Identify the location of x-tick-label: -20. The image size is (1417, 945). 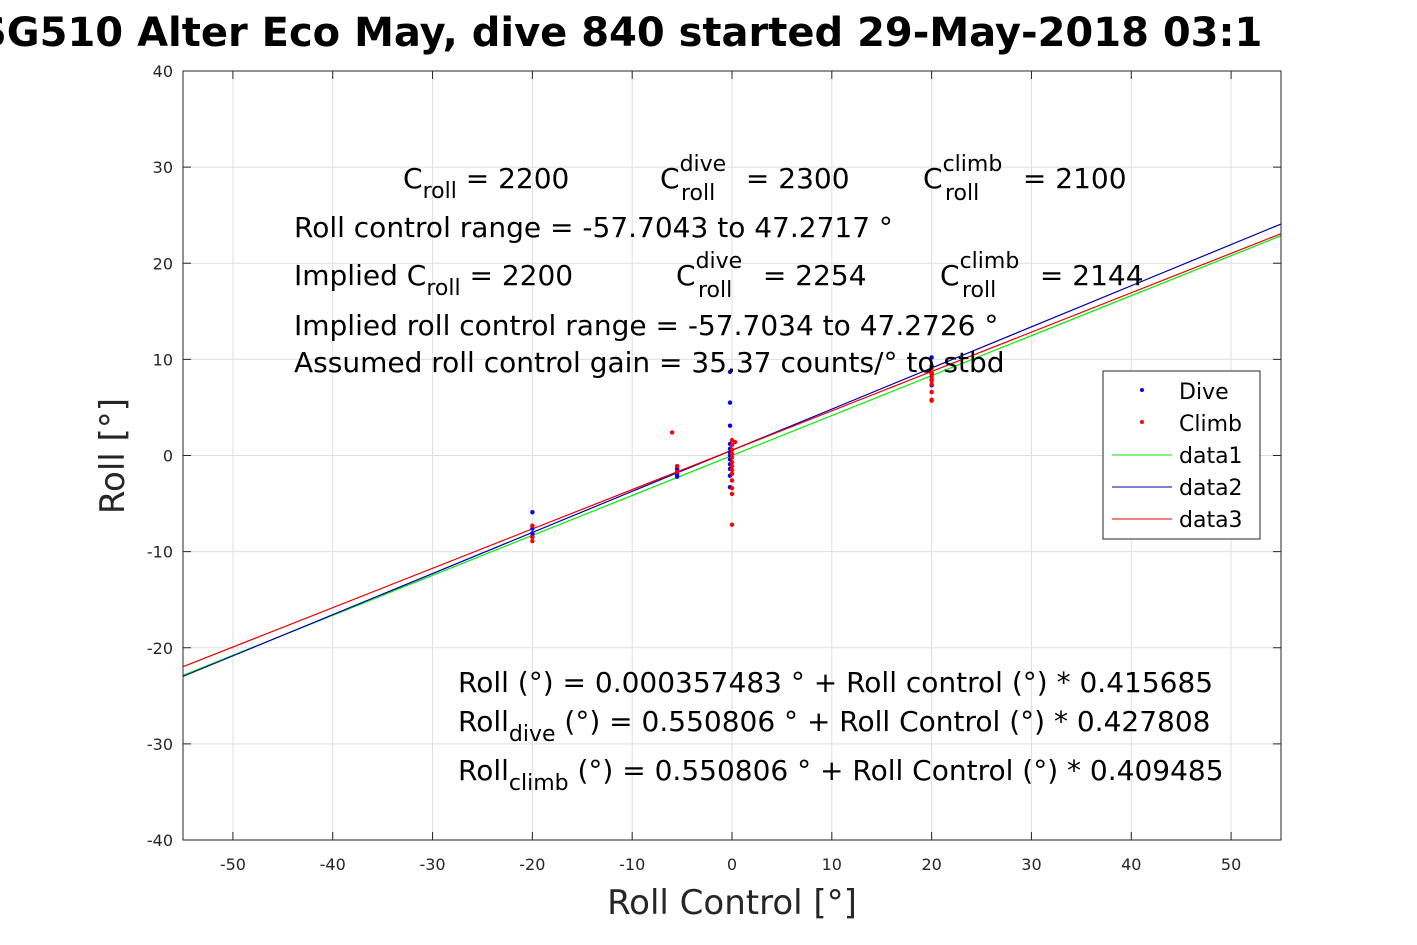
(532, 864).